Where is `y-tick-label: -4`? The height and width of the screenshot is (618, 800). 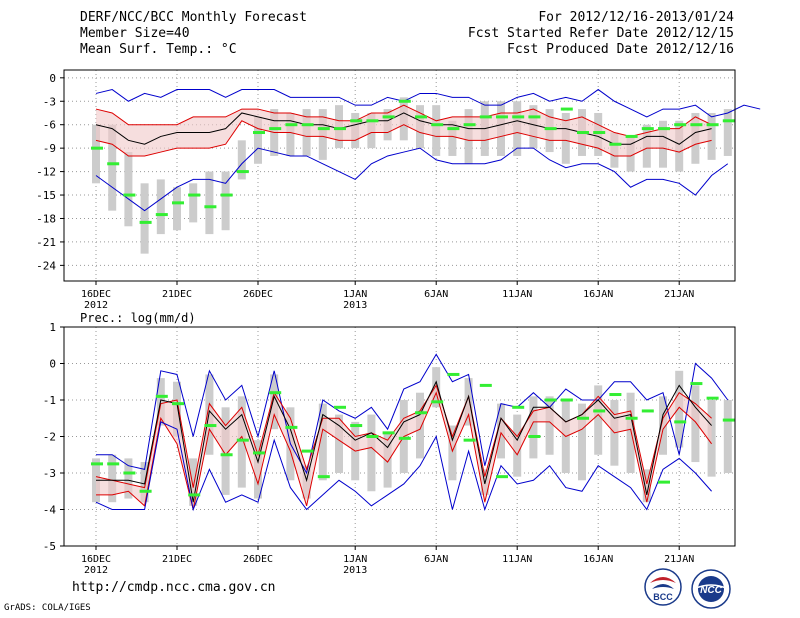 y-tick-label: -4 is located at coordinates (50, 510).